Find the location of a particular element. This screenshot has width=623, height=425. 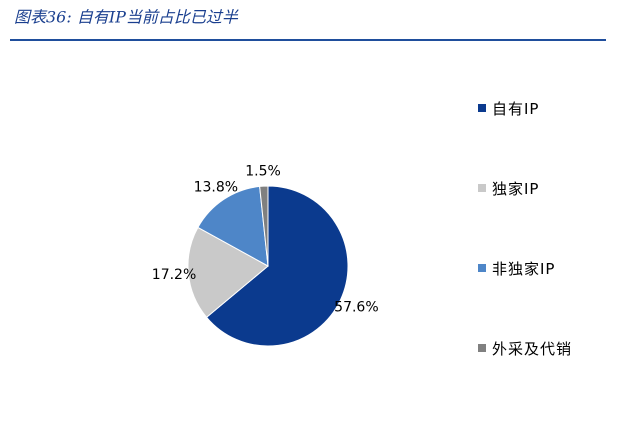

legend-label: 非独家IP is located at coordinates (524, 269).